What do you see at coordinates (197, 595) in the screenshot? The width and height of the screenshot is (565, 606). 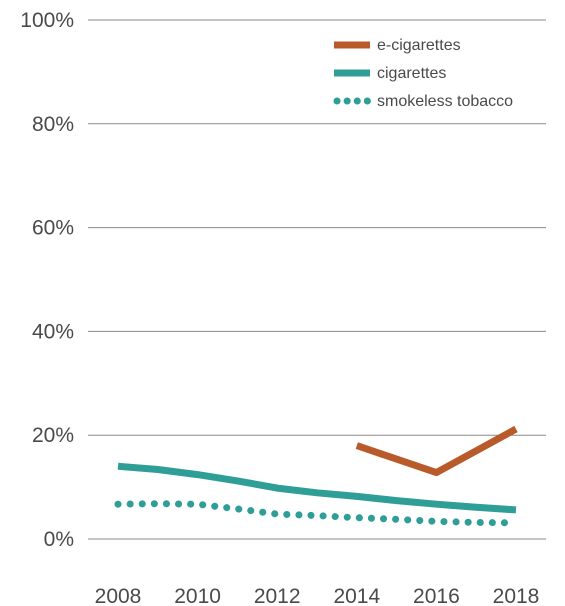 I see `x-tick-label: 2010` at bounding box center [197, 595].